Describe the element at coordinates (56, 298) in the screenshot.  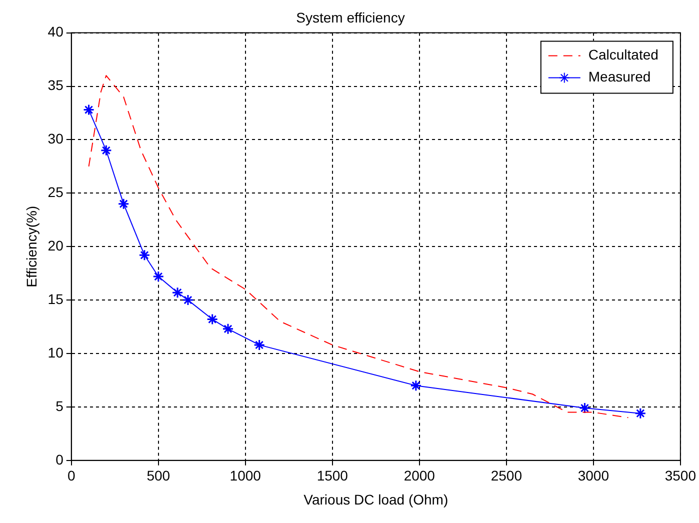
I see `y-tick-label: 15` at that location.